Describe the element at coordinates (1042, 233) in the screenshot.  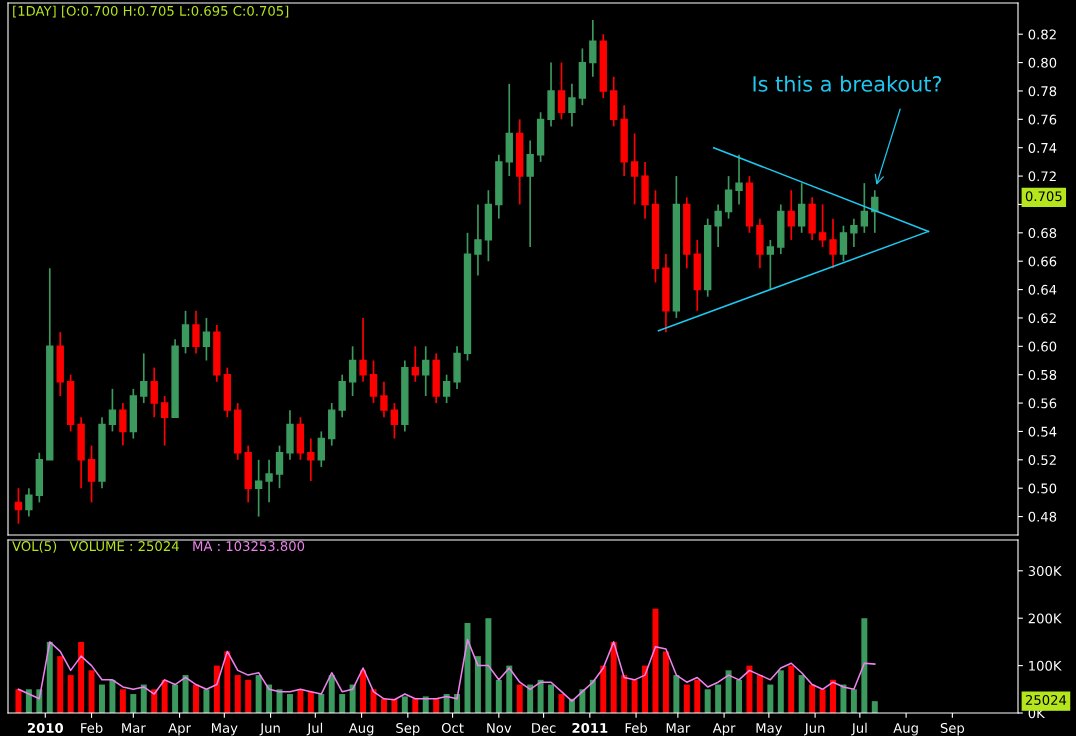
I see `y-tick-label: 0.68` at that location.